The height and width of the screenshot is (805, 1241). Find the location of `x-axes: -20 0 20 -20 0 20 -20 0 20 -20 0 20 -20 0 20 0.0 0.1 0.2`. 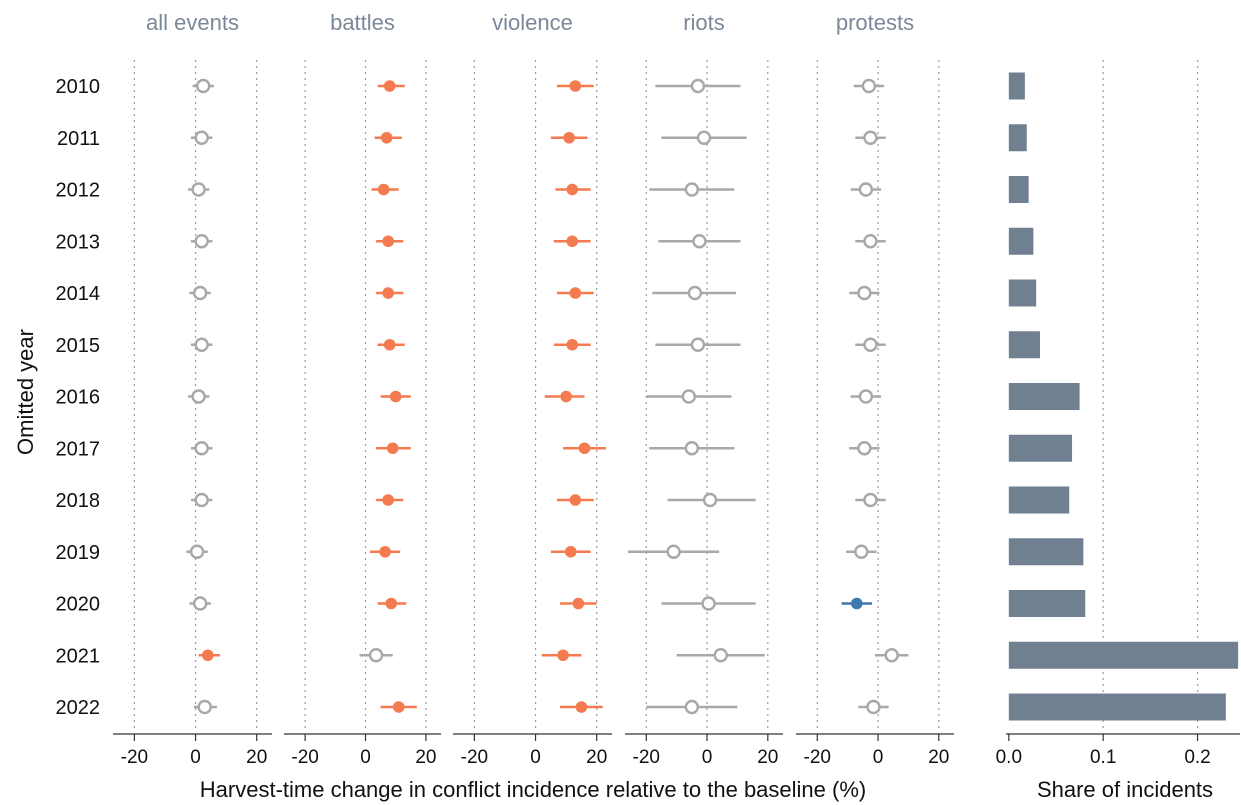

x-axes: -20 0 20 -20 0 20 -20 0 20 -20 0 20 -20 0 20 0.0 0.1 0.2 is located at coordinates (676, 750).